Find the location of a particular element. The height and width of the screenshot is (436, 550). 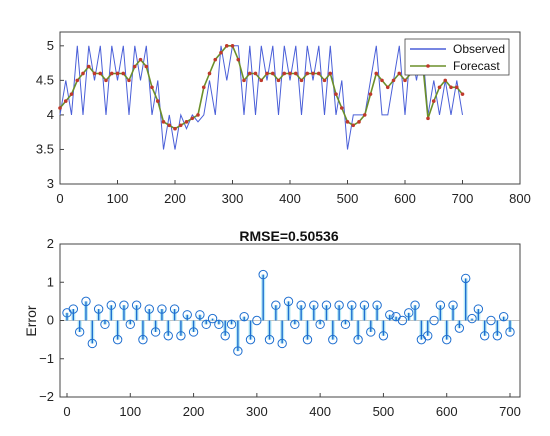

bottom-x-ticks: 0 100 200 300 400 500 600 700 is located at coordinates (292, 406).